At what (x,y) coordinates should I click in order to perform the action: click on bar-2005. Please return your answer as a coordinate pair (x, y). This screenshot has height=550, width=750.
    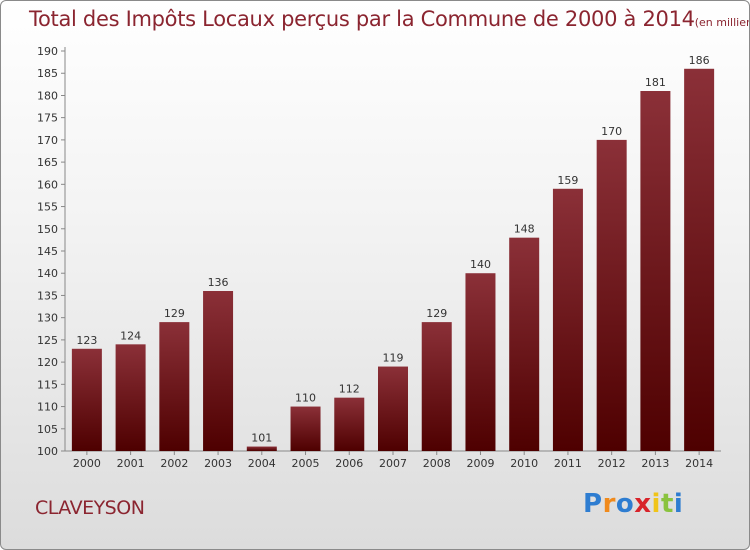
    Looking at the image, I should click on (305, 428).